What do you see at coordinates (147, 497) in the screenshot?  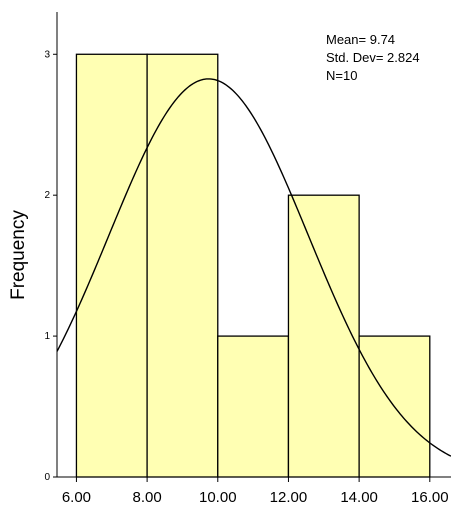 I see `x-tick-label-2: 8.00` at bounding box center [147, 497].